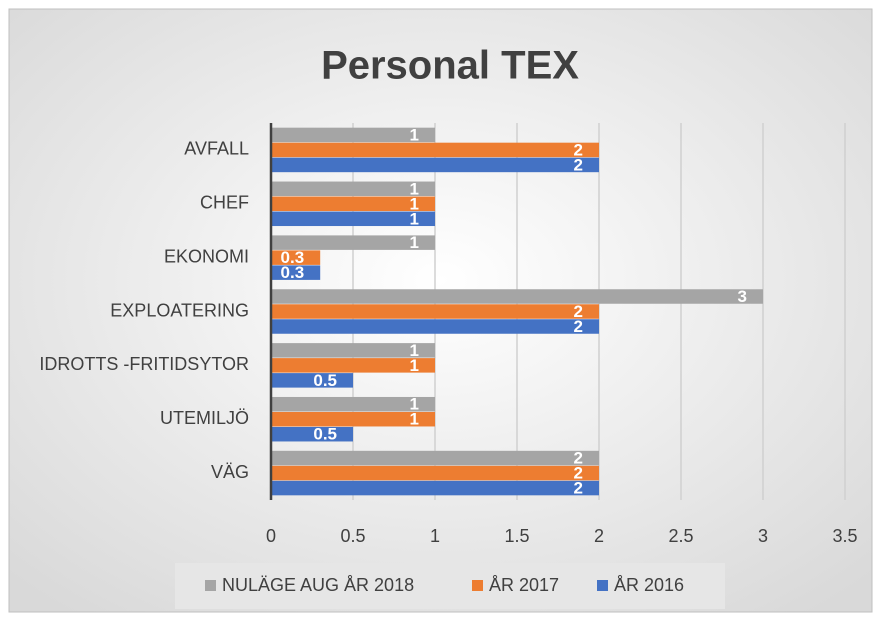  Describe the element at coordinates (224, 203) in the screenshot. I see `y-tick-label: CHEF` at that location.